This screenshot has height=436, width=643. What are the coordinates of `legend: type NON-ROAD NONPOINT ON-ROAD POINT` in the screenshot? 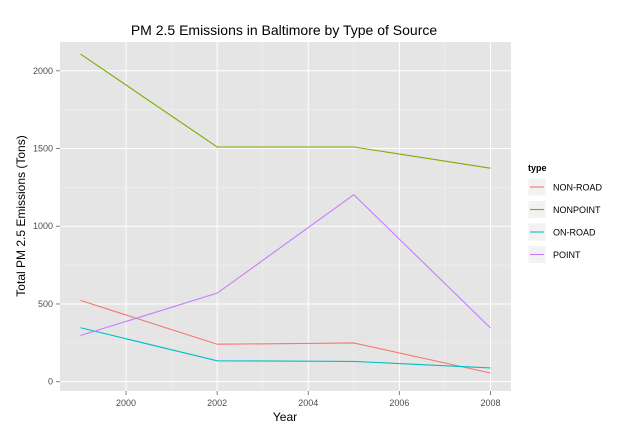 It's located at (564, 213).